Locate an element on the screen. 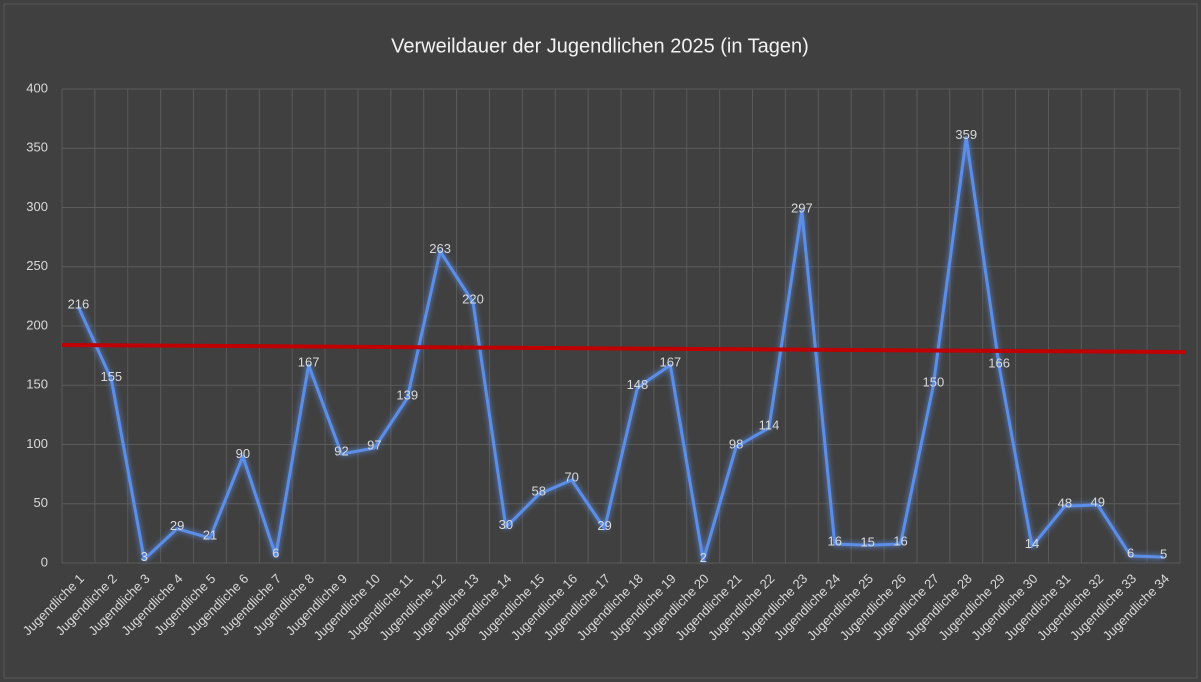 The image size is (1201, 682). data-label: 3 is located at coordinates (144, 556).